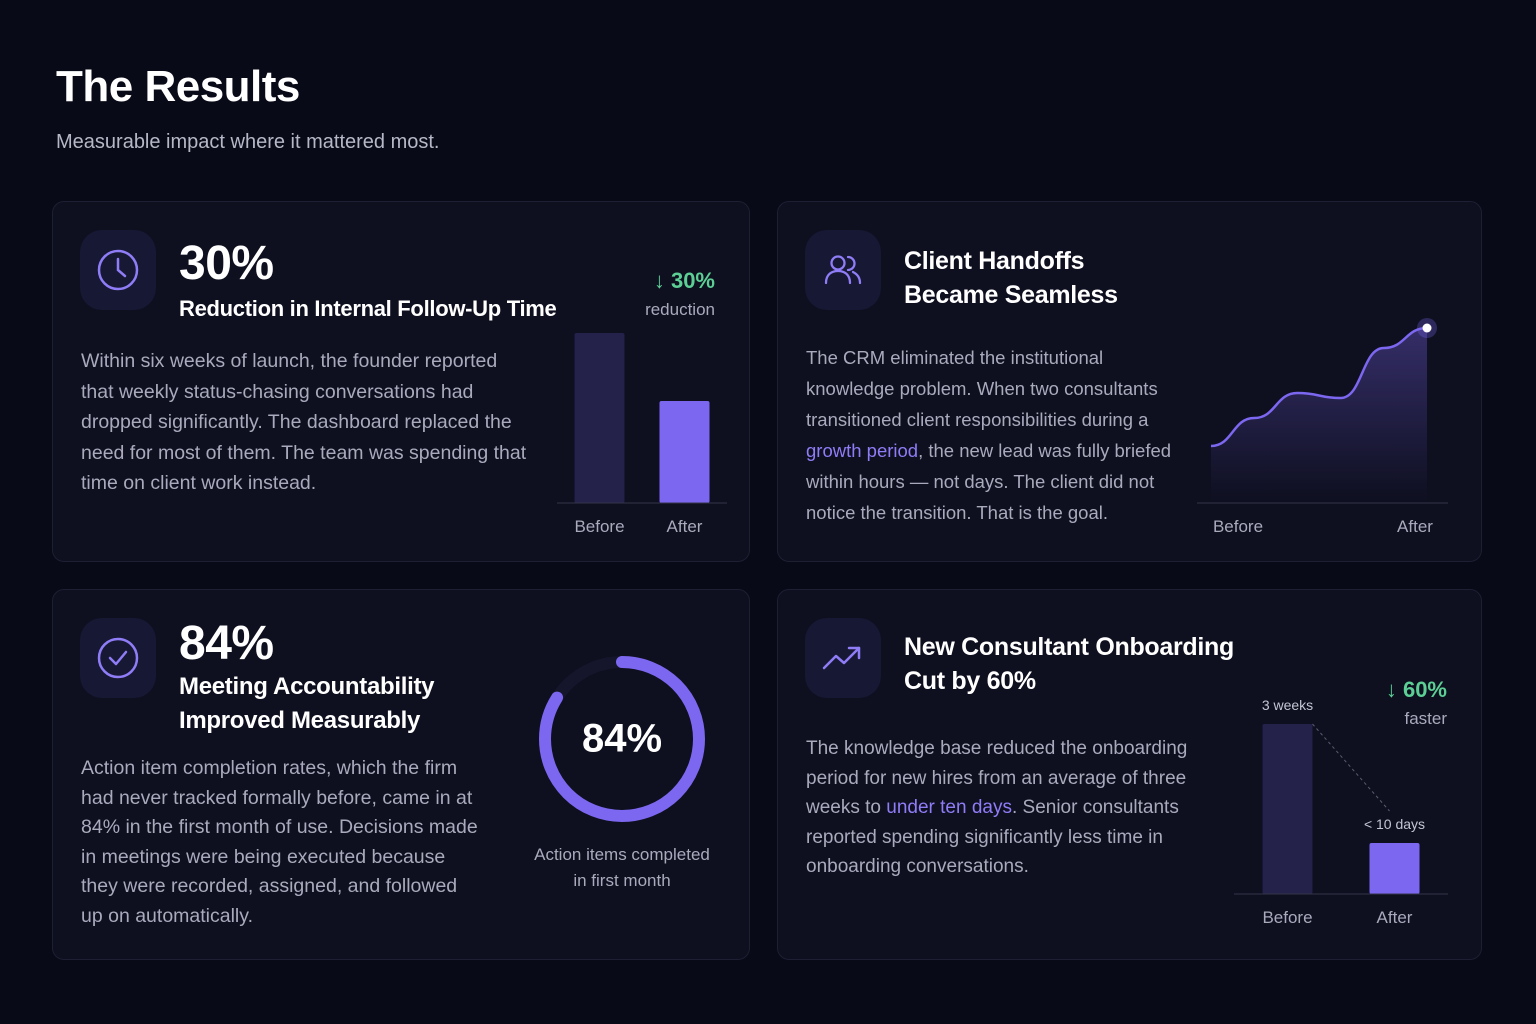 The image size is (1536, 1024). I want to click on connector, so click(1351, 767).